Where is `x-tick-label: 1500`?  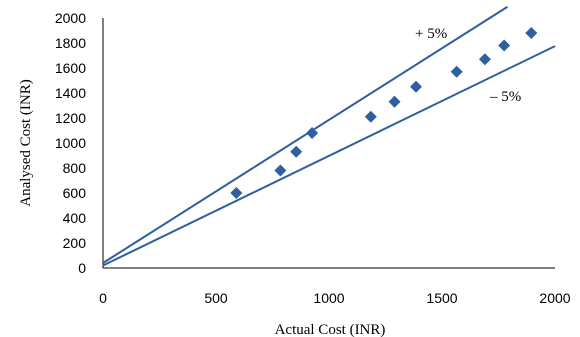
x-tick-label: 1500 is located at coordinates (441, 298).